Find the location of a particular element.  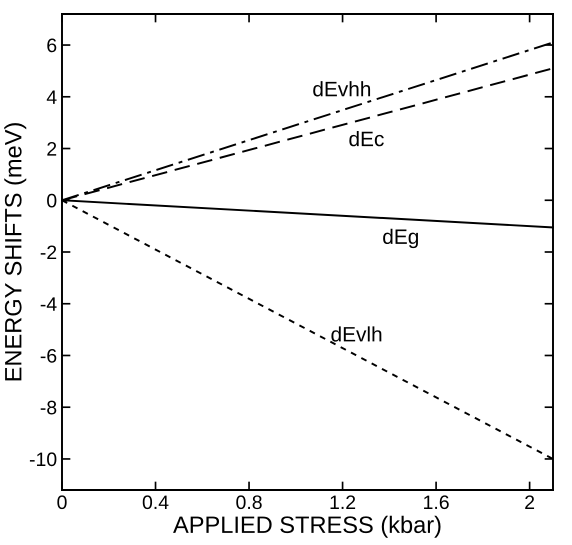

series-label: dEc is located at coordinates (366, 138).